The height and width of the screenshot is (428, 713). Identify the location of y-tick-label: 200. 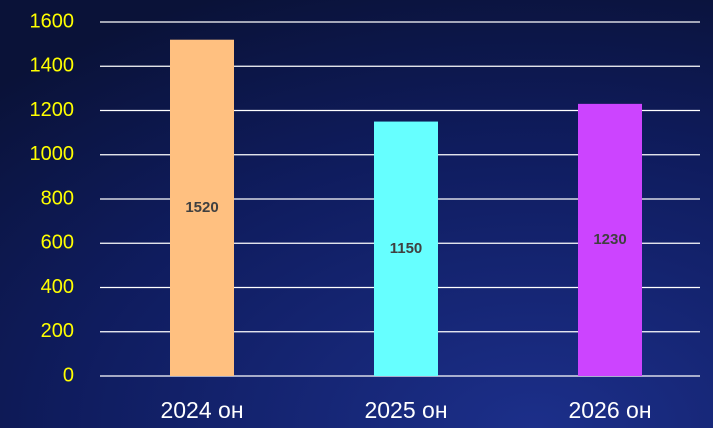
(57, 331).